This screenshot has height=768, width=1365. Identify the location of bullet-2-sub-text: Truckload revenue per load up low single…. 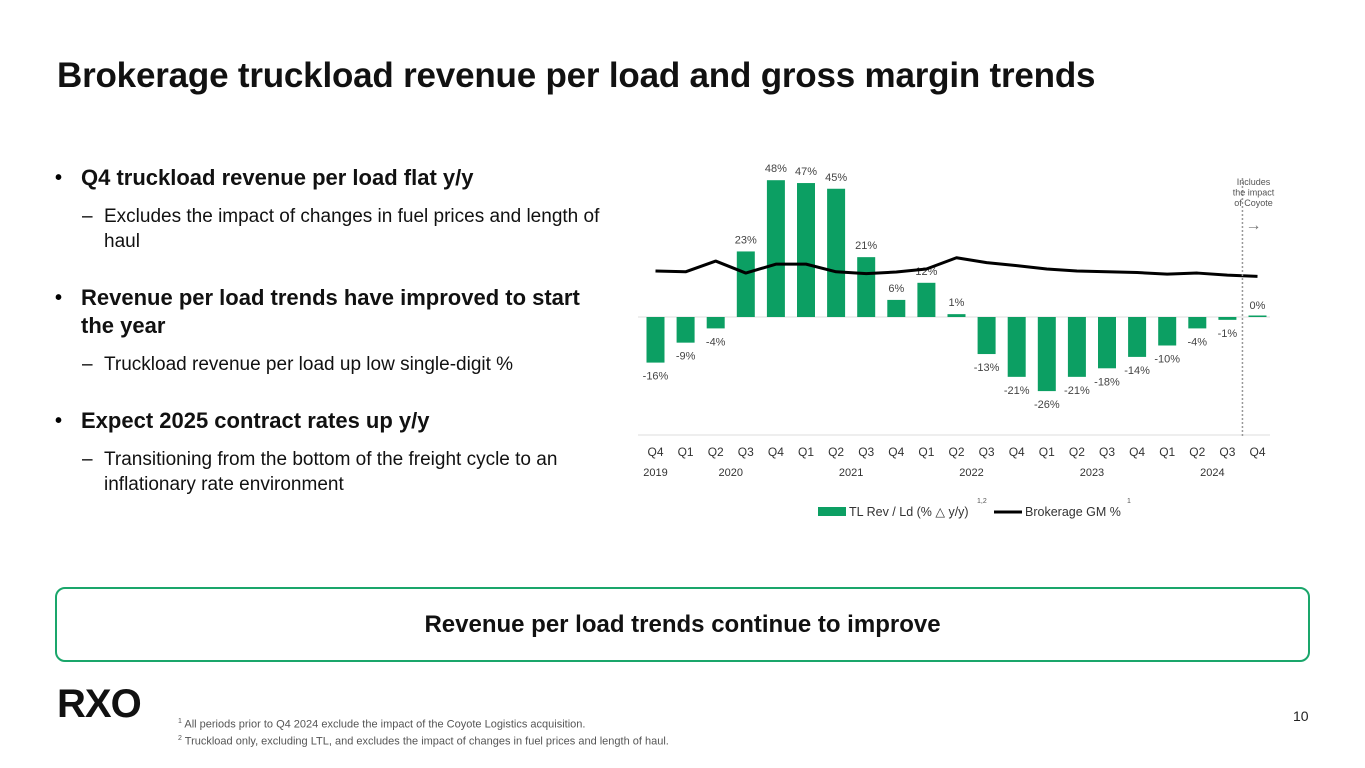
(309, 364).